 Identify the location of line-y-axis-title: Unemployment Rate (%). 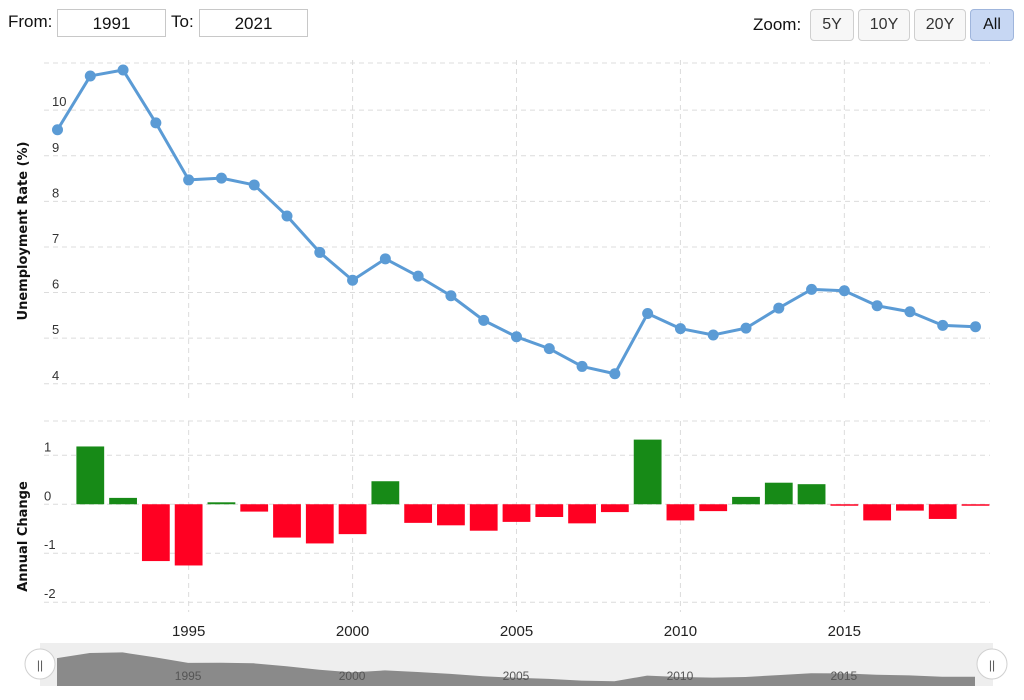
(23, 231).